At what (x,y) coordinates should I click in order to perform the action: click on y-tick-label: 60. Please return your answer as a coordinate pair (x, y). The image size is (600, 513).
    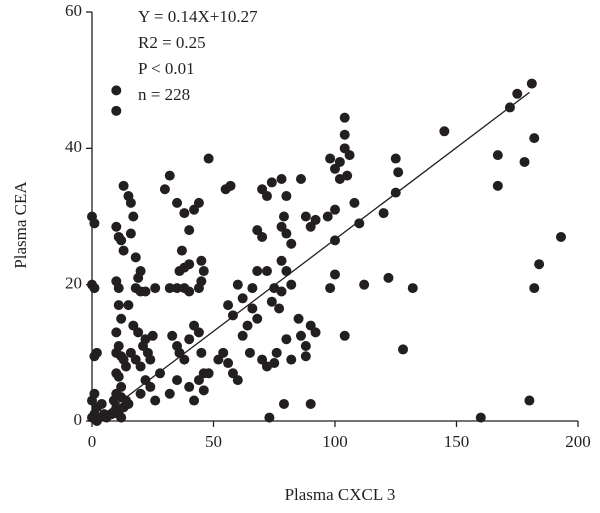
    Looking at the image, I should click on (73, 10).